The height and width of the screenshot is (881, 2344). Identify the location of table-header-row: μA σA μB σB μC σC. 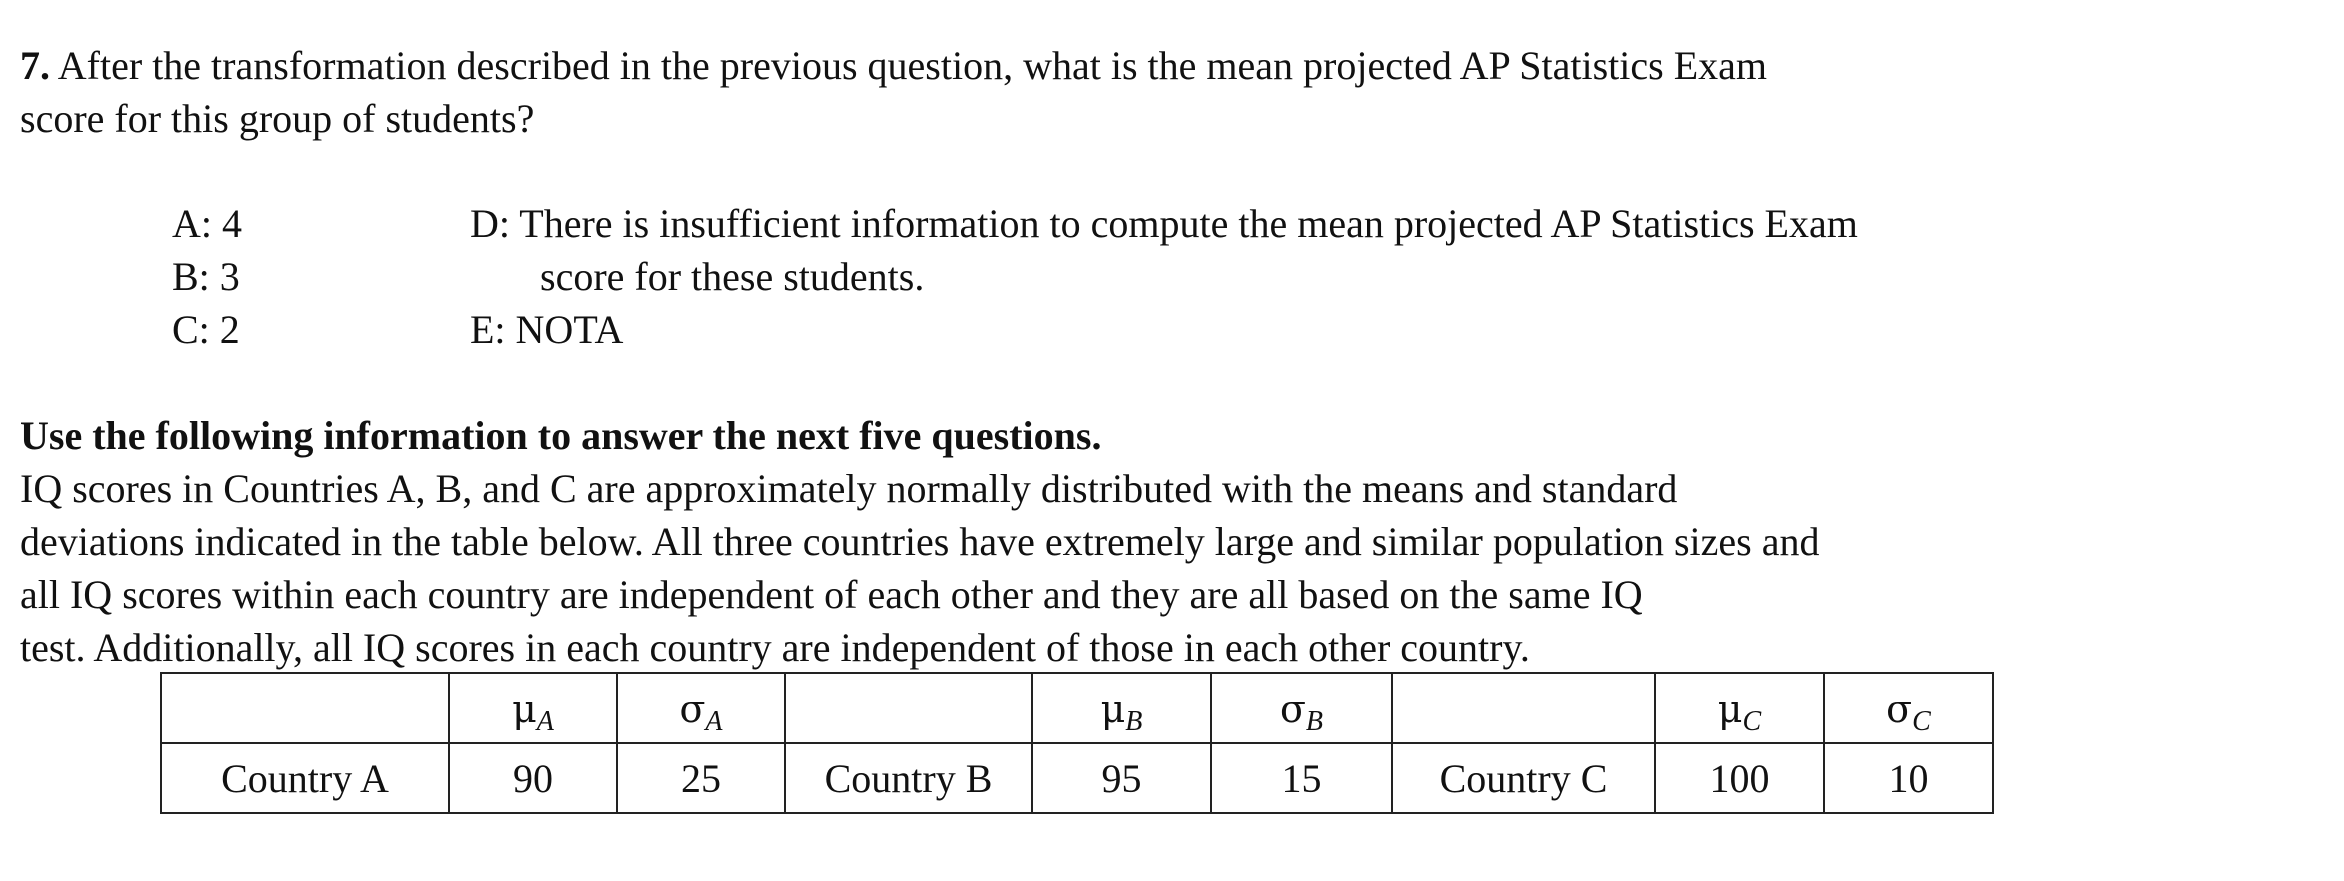
(1077, 708).